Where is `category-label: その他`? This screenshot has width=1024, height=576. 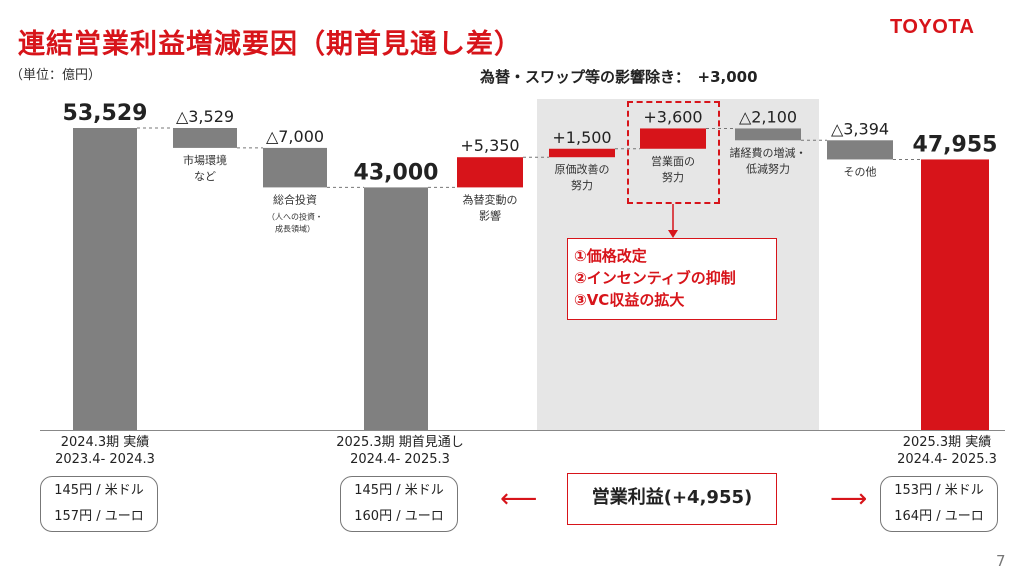 category-label: その他 is located at coordinates (860, 171).